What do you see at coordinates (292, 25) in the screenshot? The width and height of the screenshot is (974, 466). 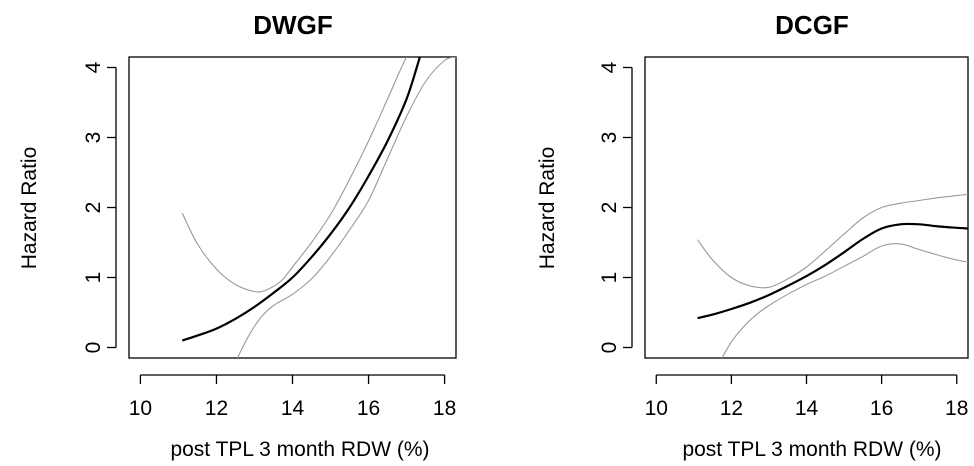 I see `chart-title: DWGF` at bounding box center [292, 25].